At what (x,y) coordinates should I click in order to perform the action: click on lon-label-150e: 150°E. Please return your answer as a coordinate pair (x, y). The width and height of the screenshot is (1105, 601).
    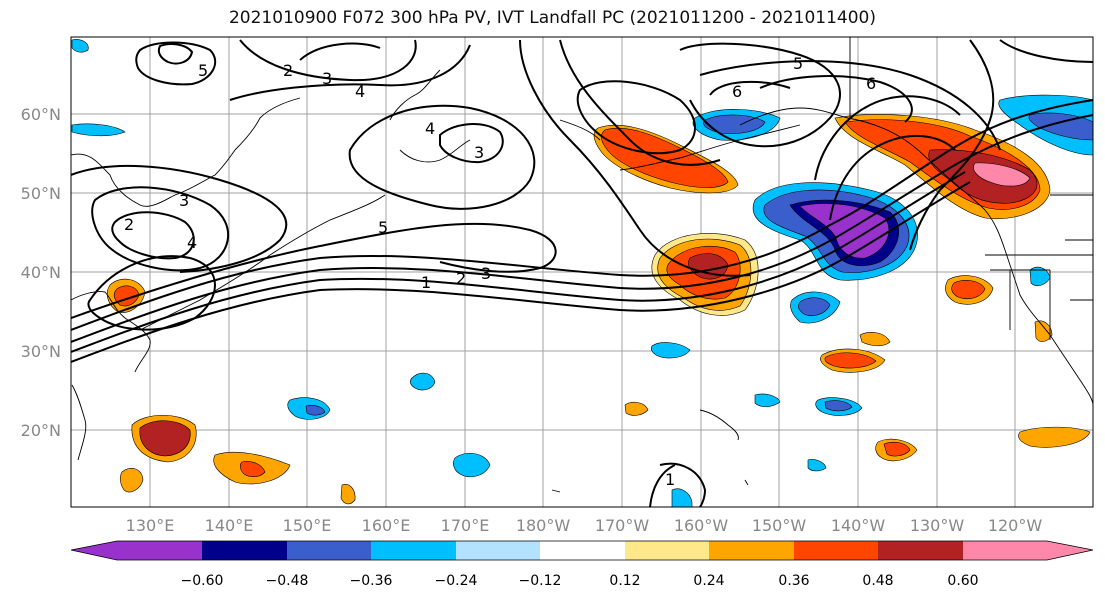
    Looking at the image, I should click on (307, 525).